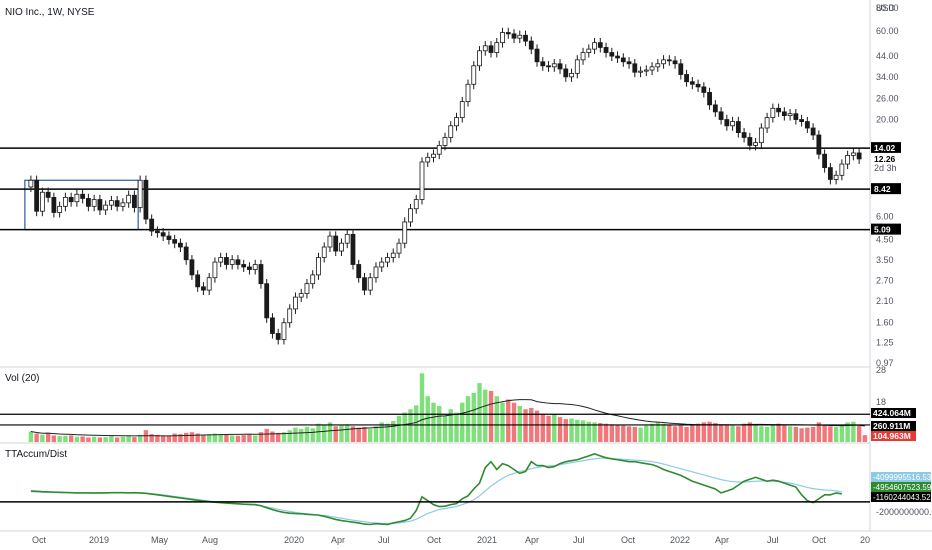 This screenshot has height=550, width=932. Describe the element at coordinates (22, 378) in the screenshot. I see `volume-pane-title: Vol (20)` at that location.